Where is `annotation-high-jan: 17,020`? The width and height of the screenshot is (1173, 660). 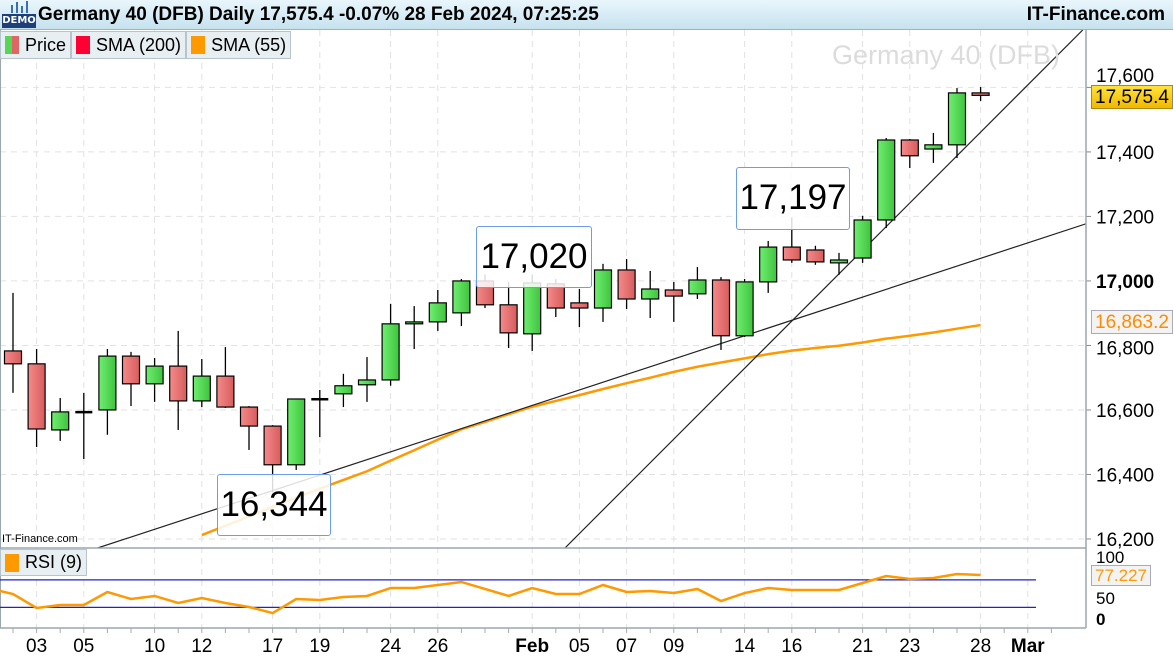
annotation-high-jan: 17,020 is located at coordinates (534, 257).